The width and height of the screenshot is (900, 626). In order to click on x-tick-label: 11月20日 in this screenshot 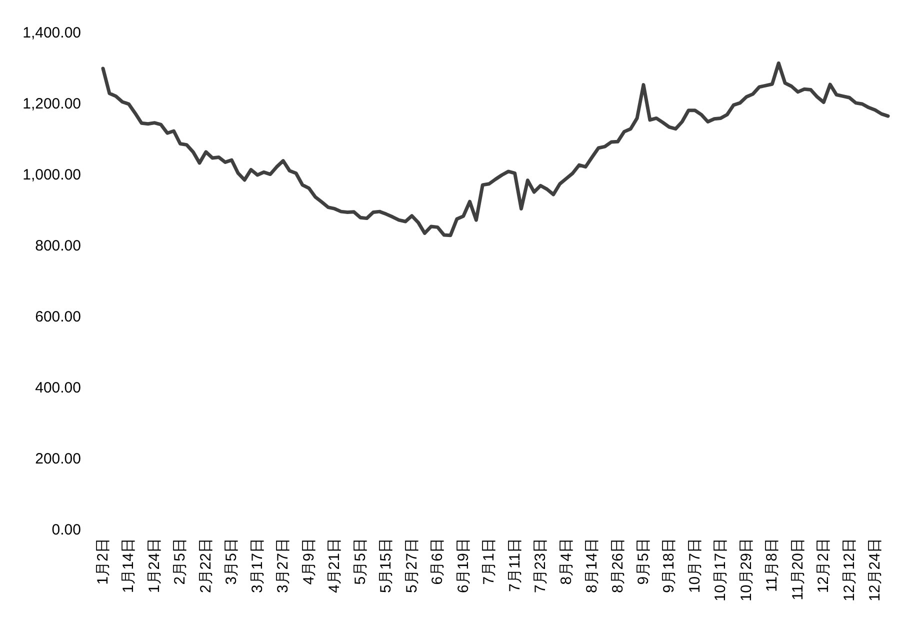, I will do `click(797, 569)`.